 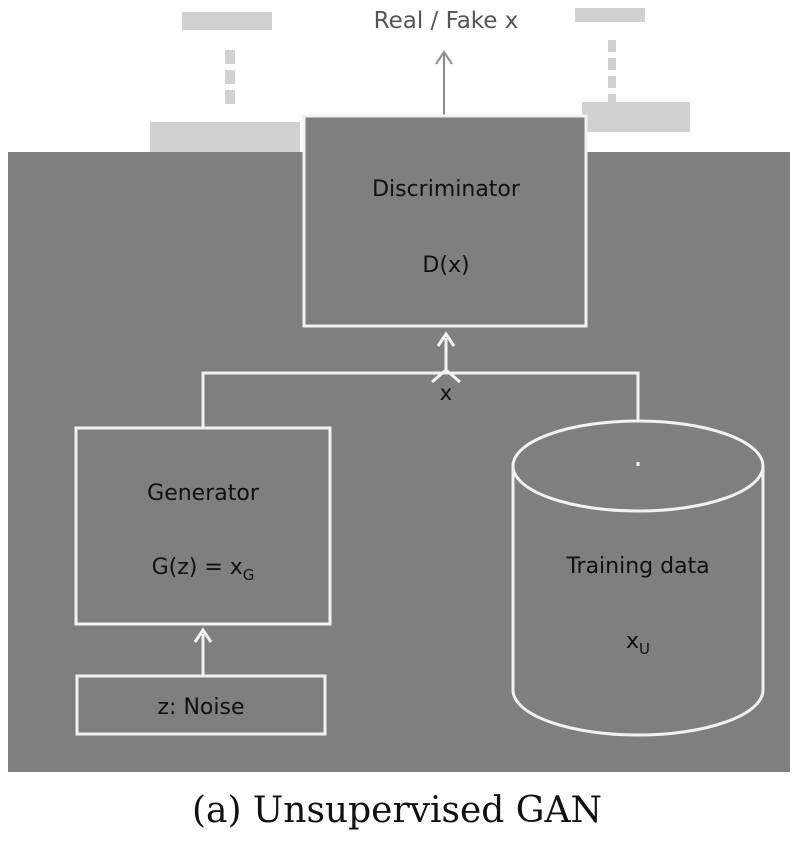 I want to click on generator-title: Generator, so click(x=203, y=493).